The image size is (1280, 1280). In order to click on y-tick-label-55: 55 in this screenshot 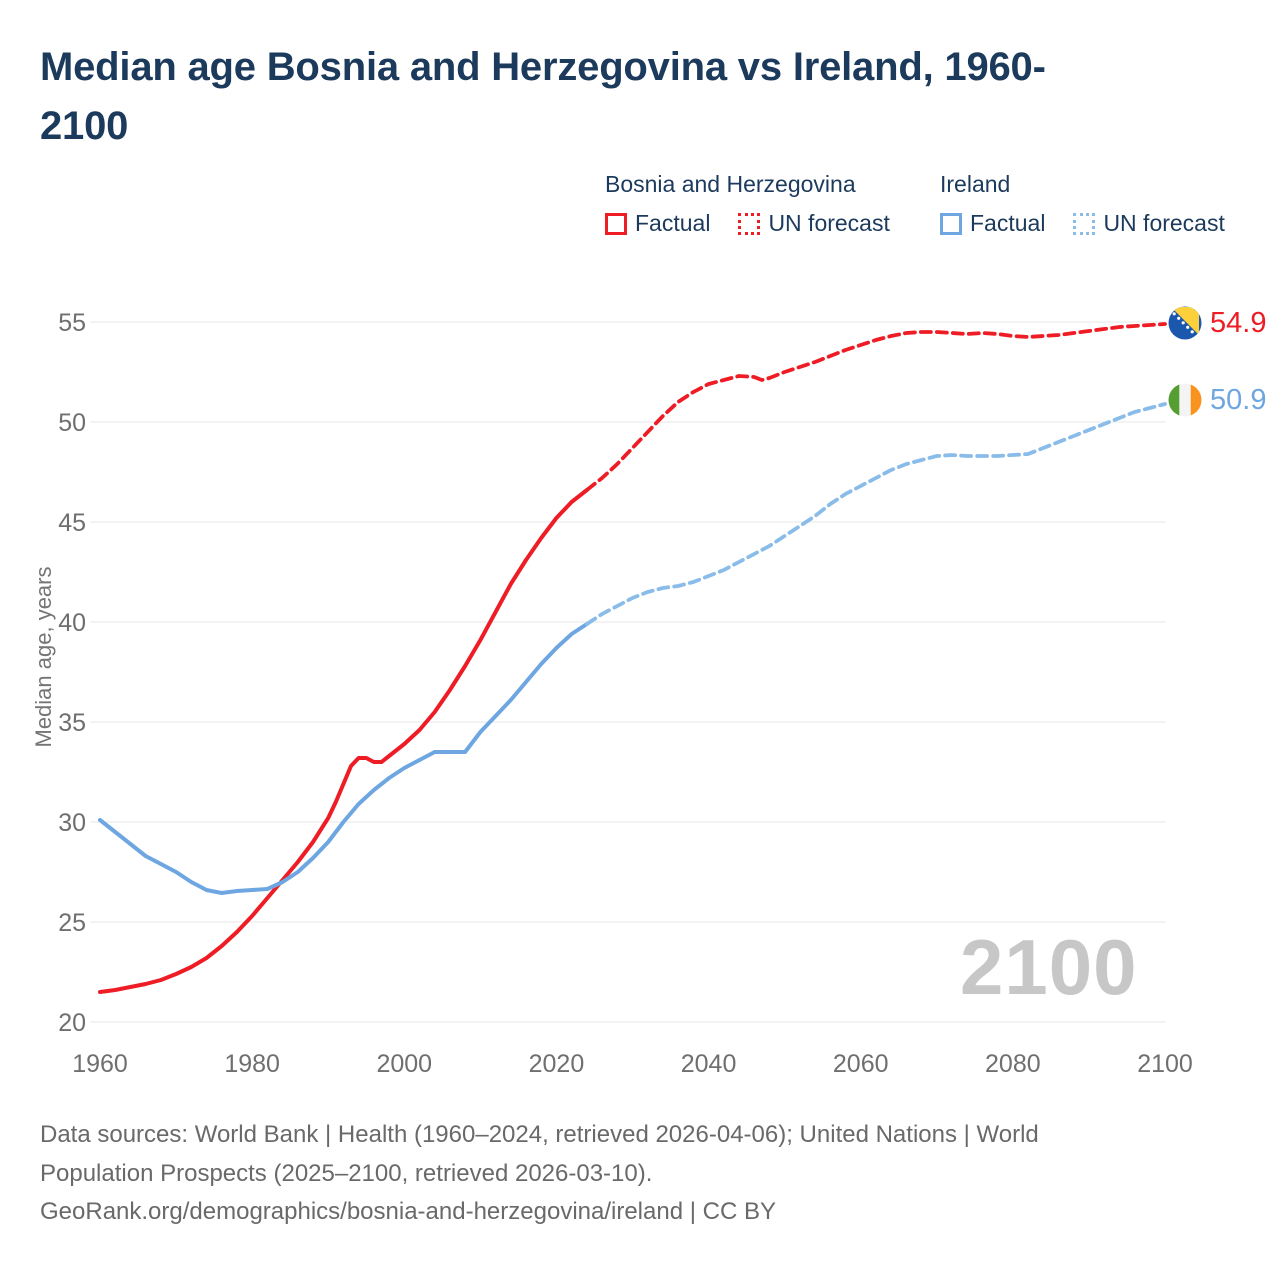, I will do `click(72, 323)`.